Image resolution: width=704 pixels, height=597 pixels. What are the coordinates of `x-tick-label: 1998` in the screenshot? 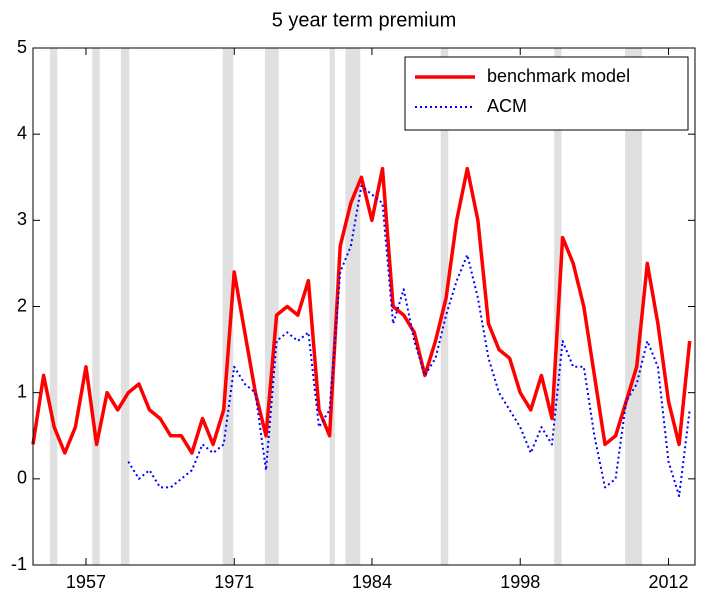 It's located at (520, 582).